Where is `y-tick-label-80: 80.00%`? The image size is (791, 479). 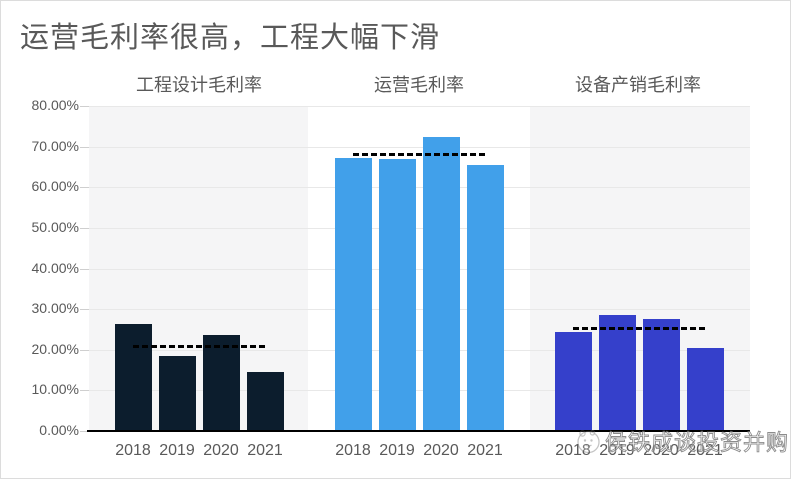 y-tick-label-80: 80.00% is located at coordinates (55, 105).